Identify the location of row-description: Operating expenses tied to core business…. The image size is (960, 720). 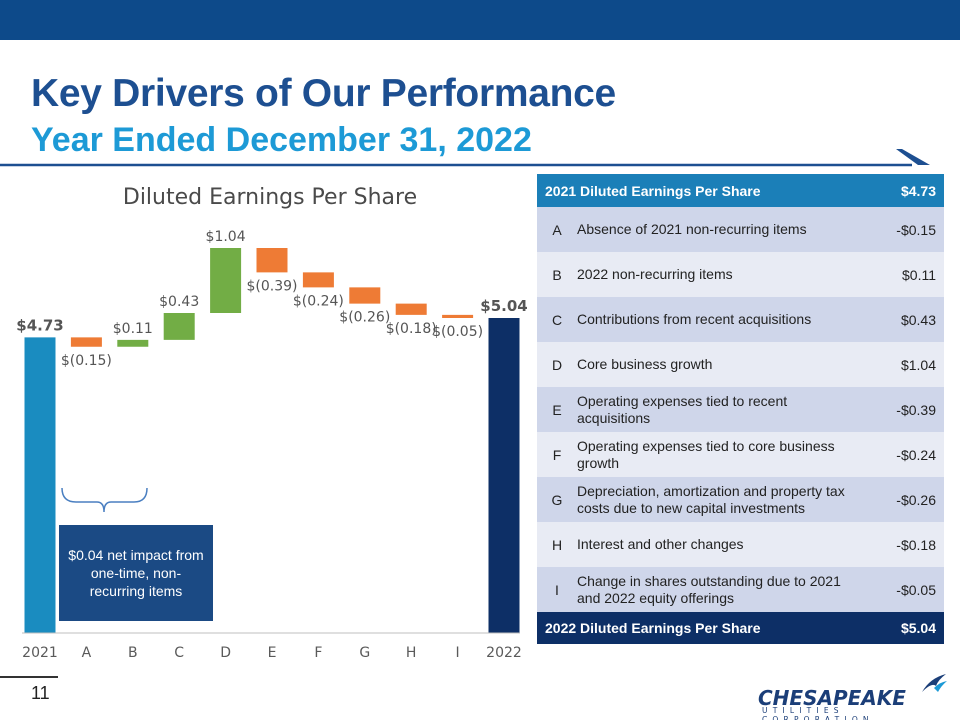
(706, 454).